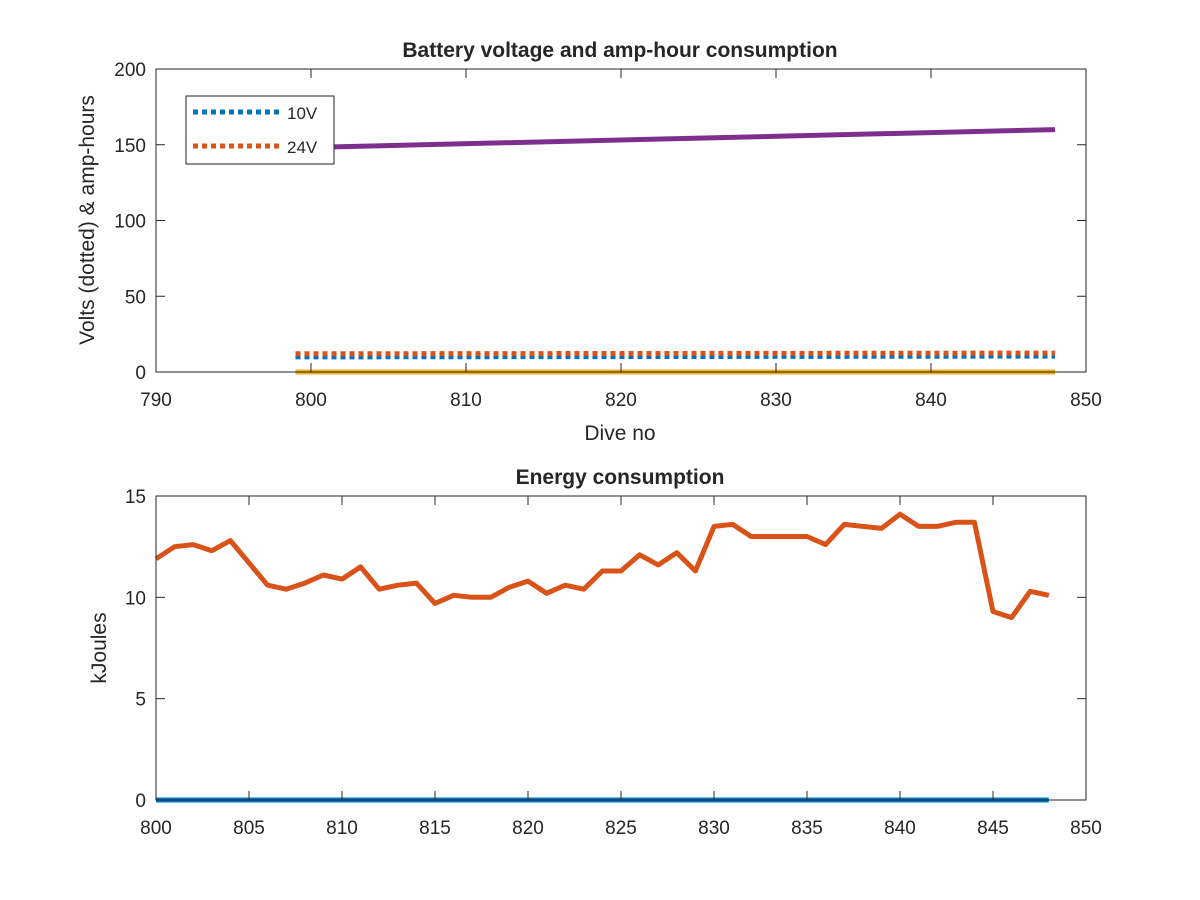  Describe the element at coordinates (156, 400) in the screenshot. I see `chart1-x-tick-label: 790` at that location.